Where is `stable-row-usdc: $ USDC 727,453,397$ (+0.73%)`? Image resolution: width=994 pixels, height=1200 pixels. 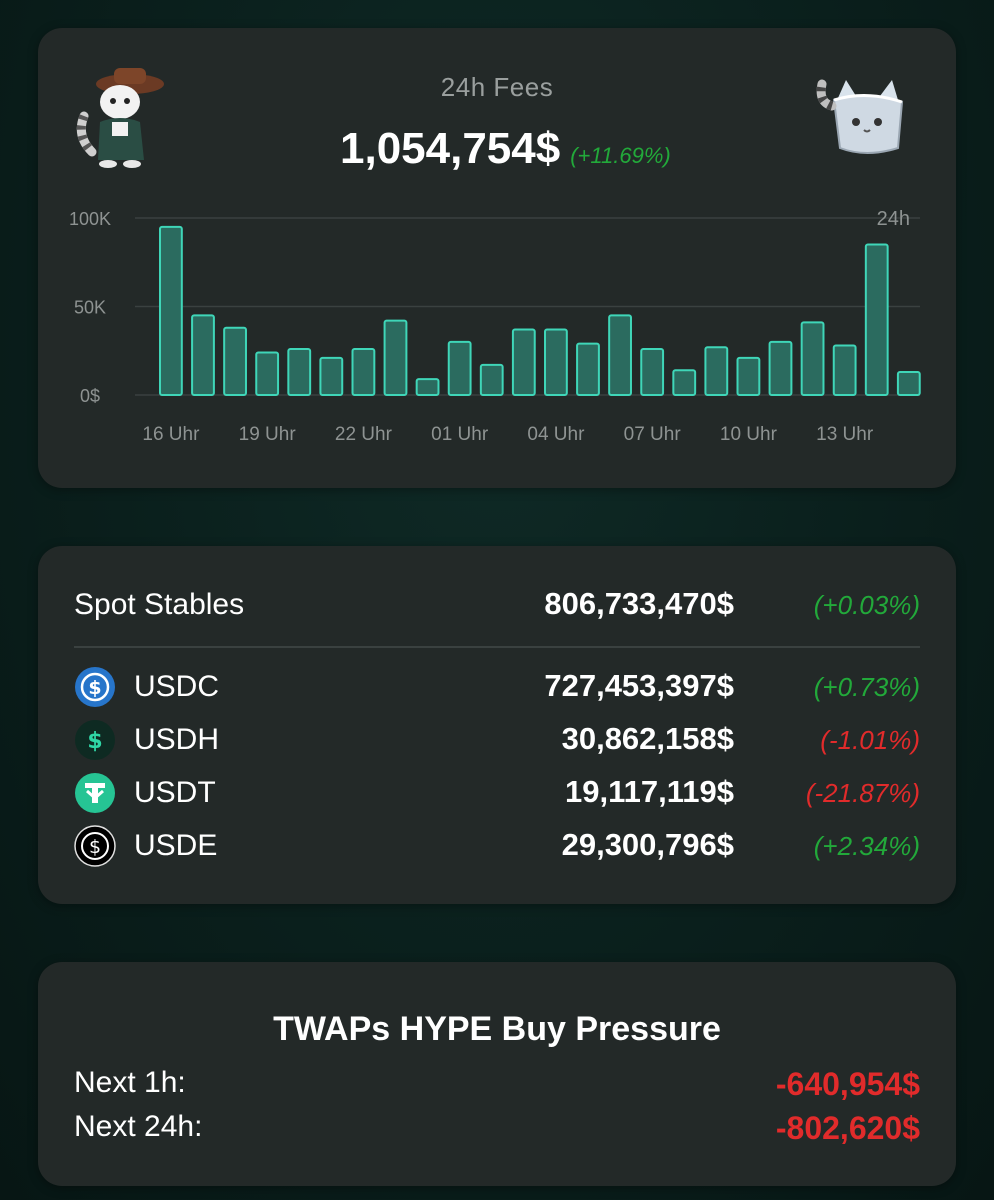 stable-row-usdc: $ USDC 727,453,397$ (+0.73%) is located at coordinates (497, 687).